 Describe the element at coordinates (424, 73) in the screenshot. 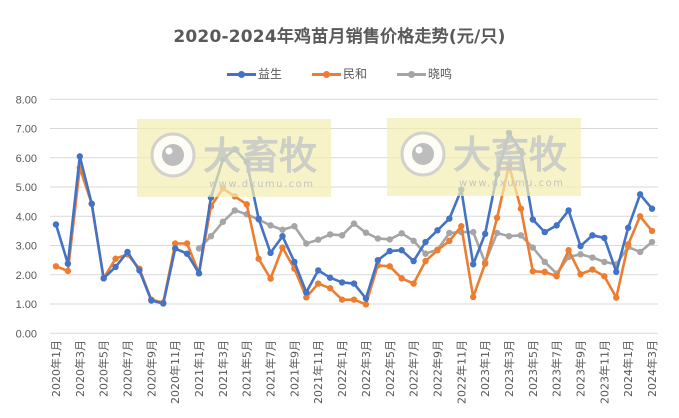

I see `legend-item-xiaoming: 晓鸣` at that location.